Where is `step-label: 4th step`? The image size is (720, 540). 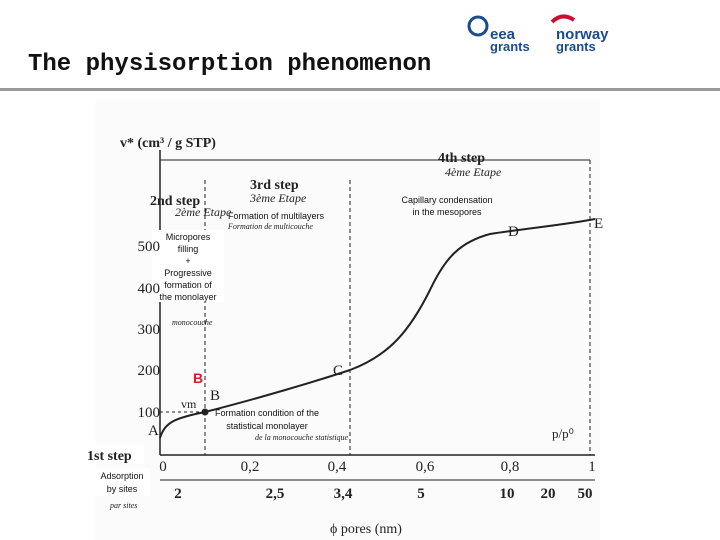
step-label: 4th step is located at coordinates (461, 158).